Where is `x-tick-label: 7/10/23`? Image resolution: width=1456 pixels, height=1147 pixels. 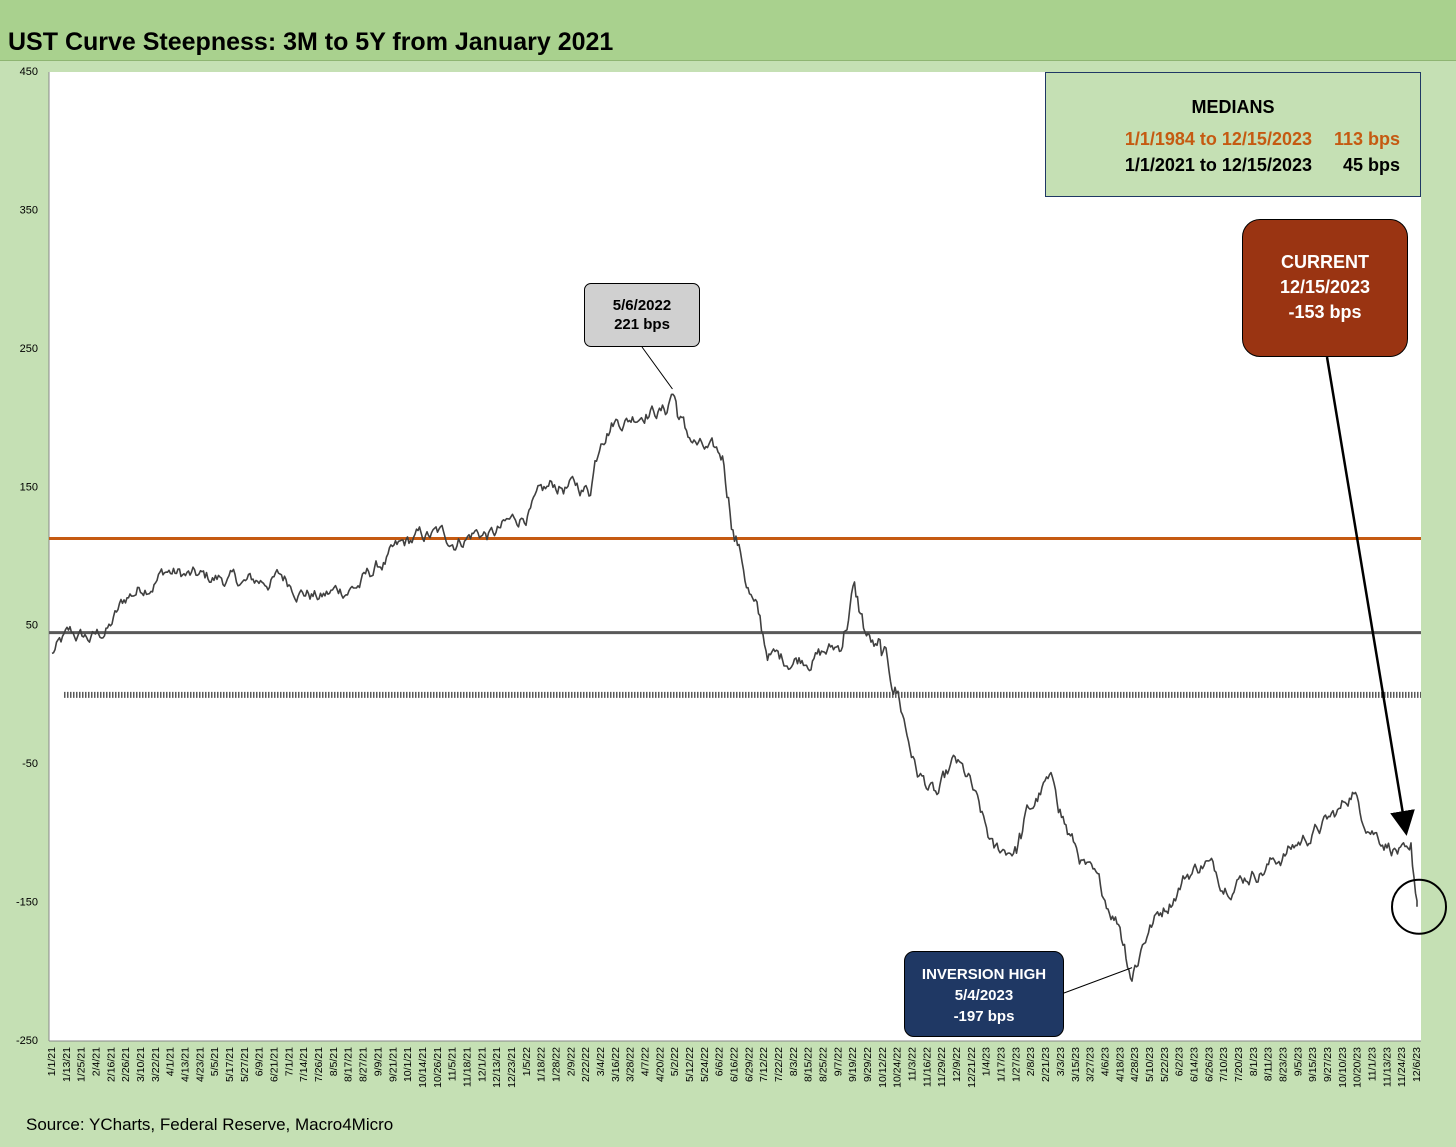
x-tick-label: 7/10/23 is located at coordinates (1224, 1064).